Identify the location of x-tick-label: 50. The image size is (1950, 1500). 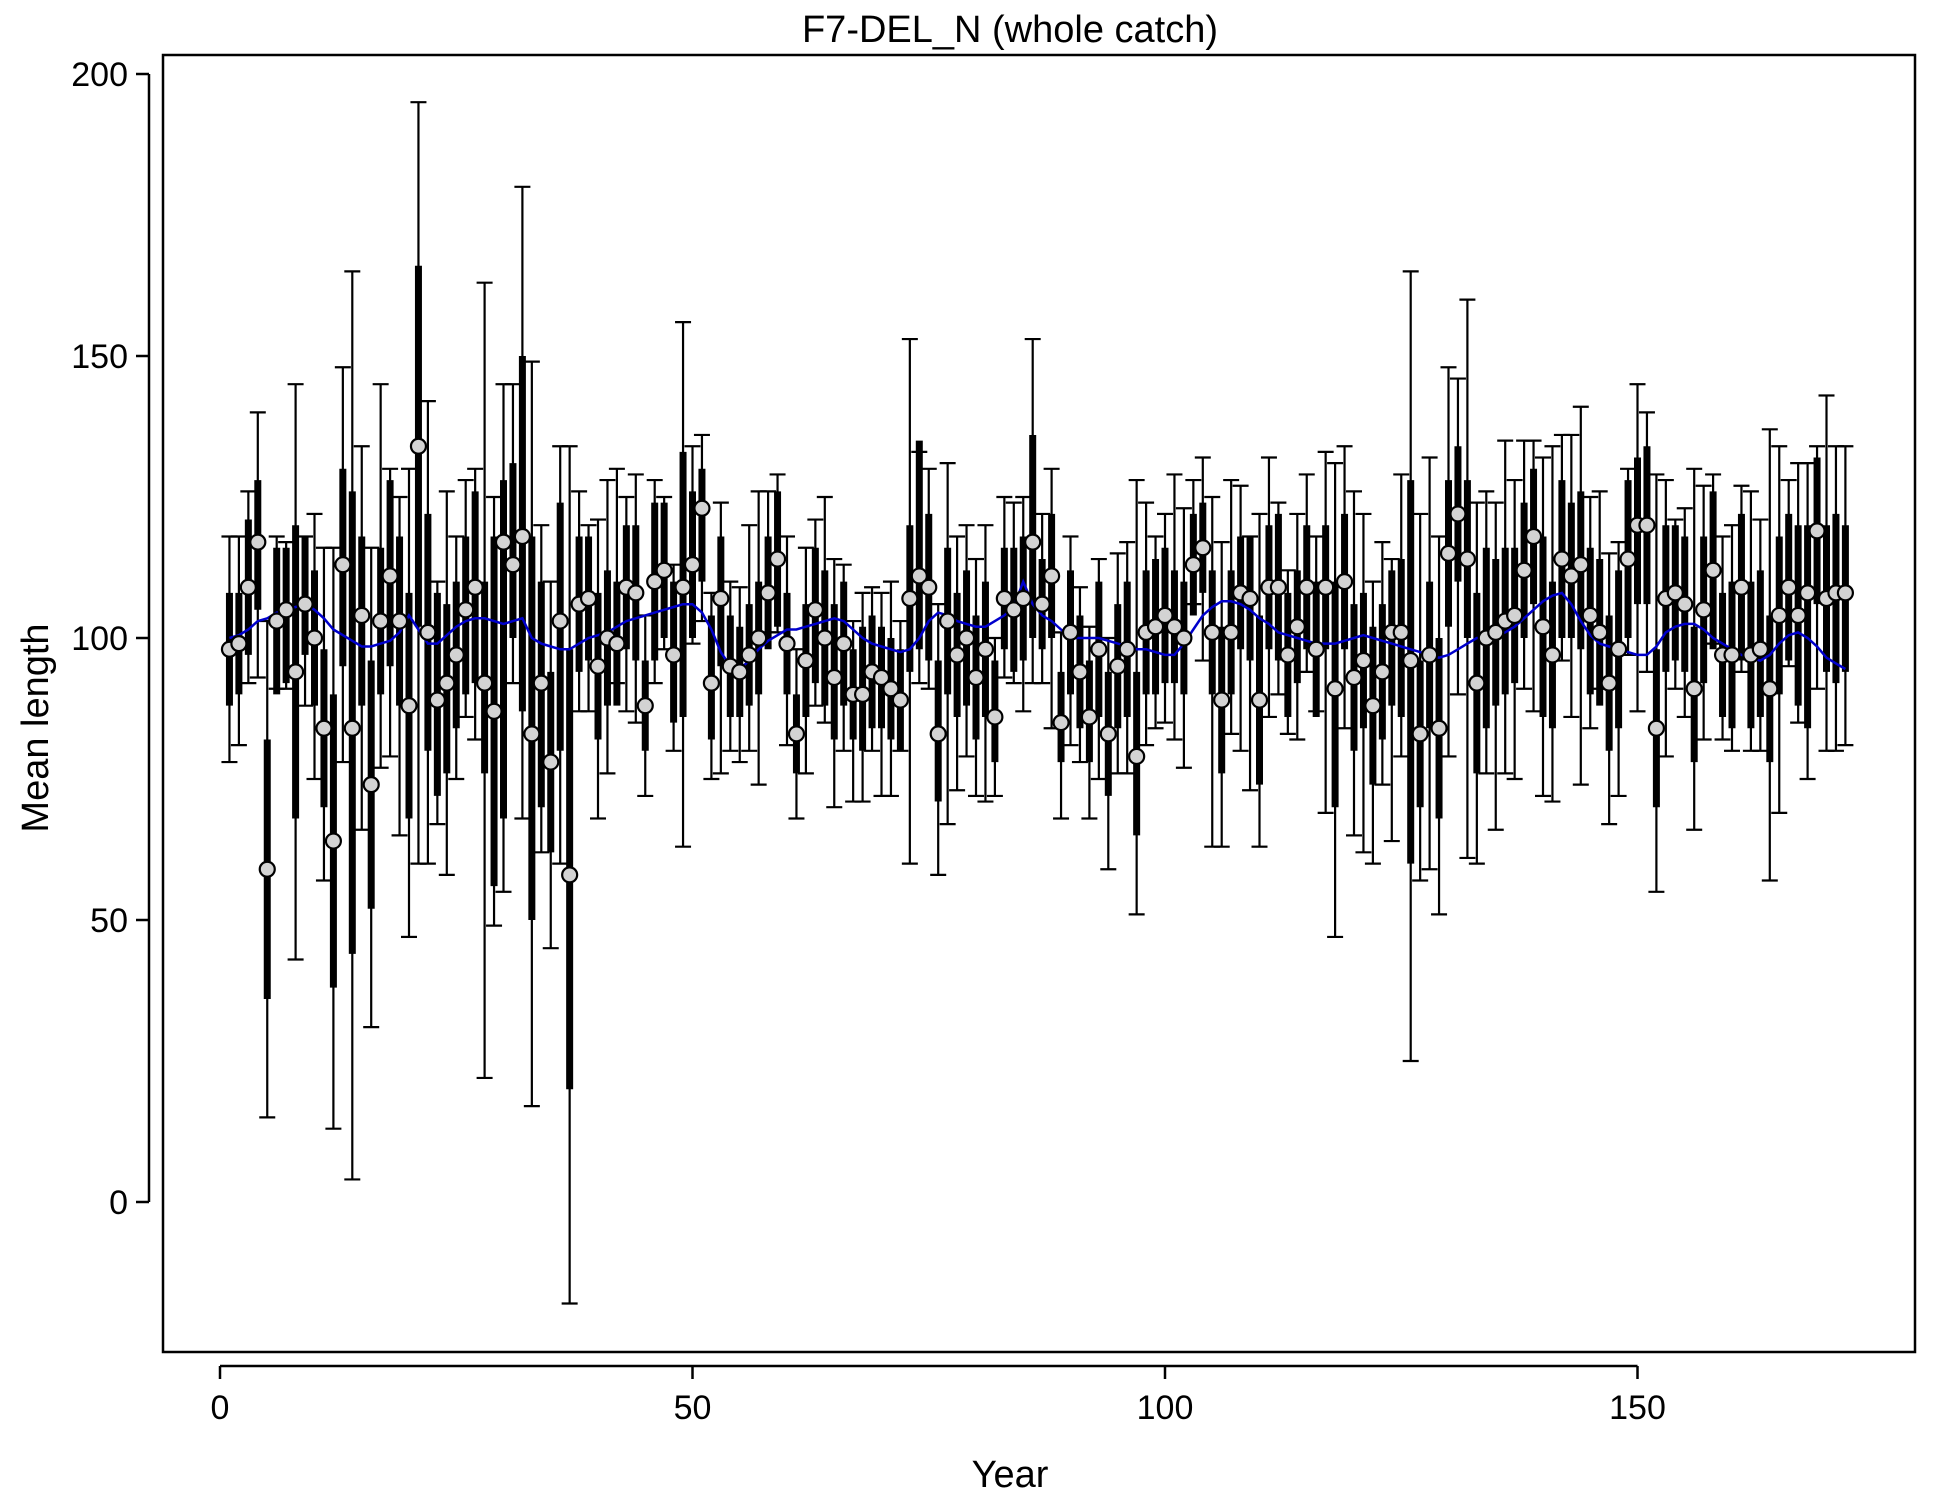
(693, 1408).